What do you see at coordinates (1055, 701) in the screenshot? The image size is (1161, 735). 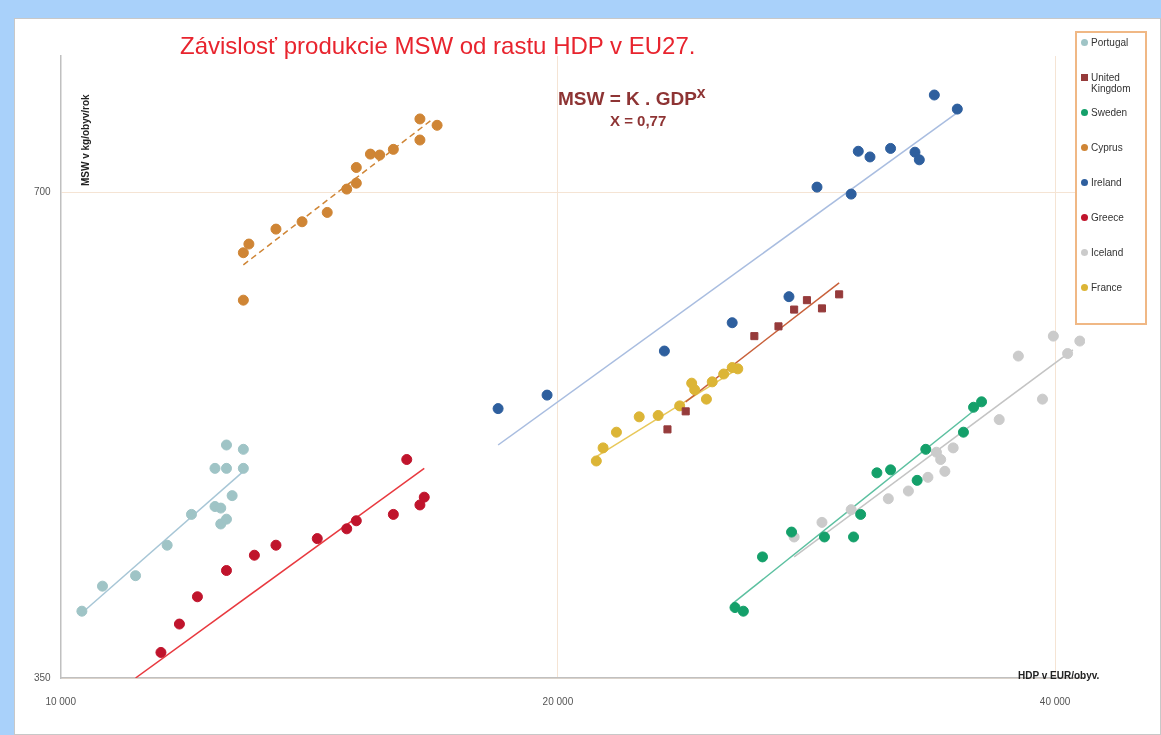 I see `x-tick-label: 40 000` at bounding box center [1055, 701].